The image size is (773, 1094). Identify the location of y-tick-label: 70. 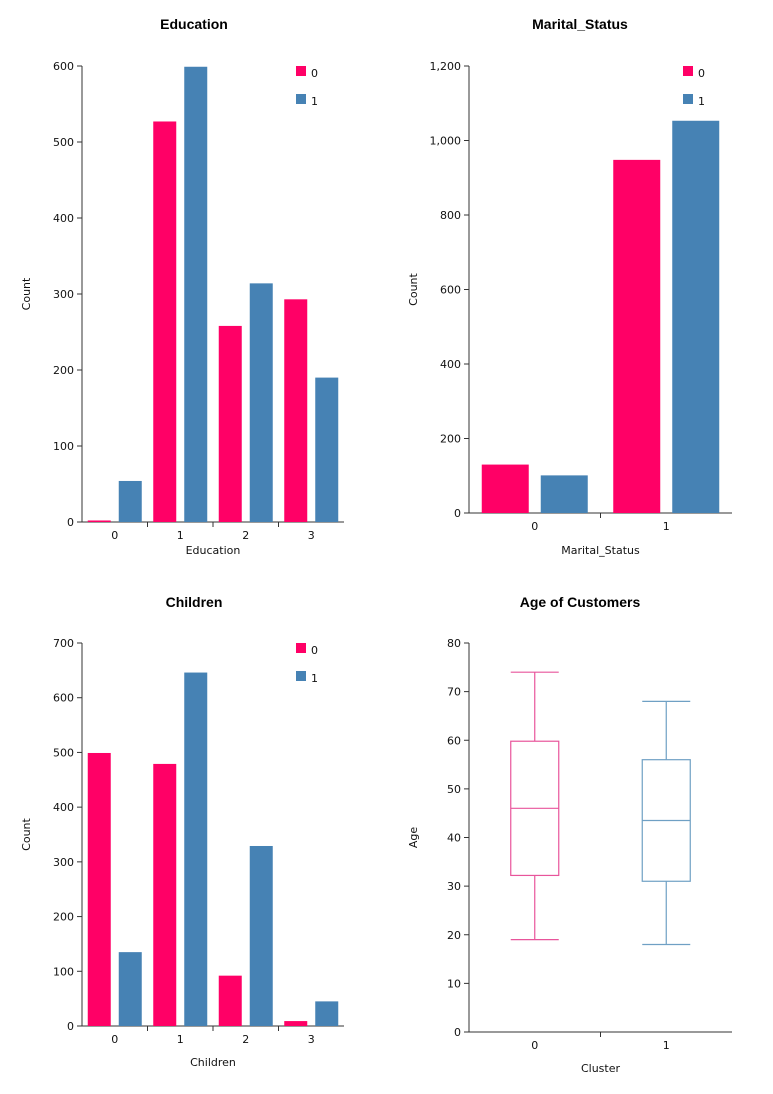
(454, 692).